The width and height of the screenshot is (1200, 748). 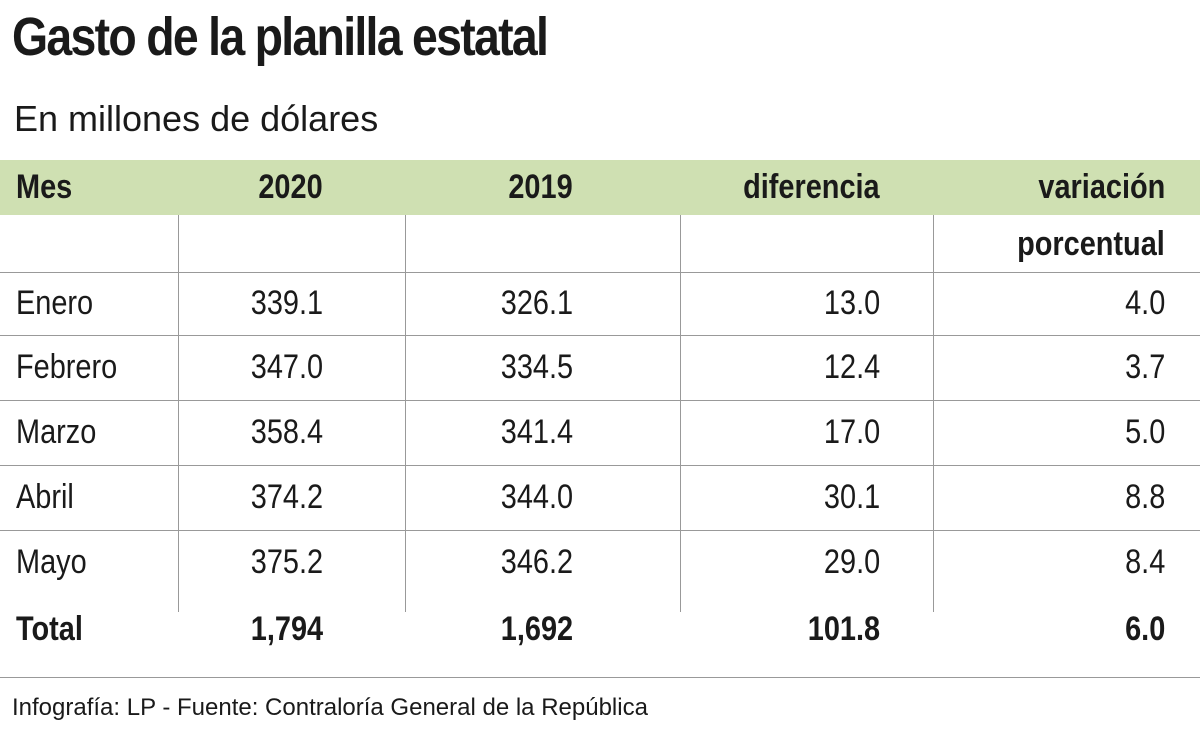 I want to click on header-band, so click(x=600, y=187).